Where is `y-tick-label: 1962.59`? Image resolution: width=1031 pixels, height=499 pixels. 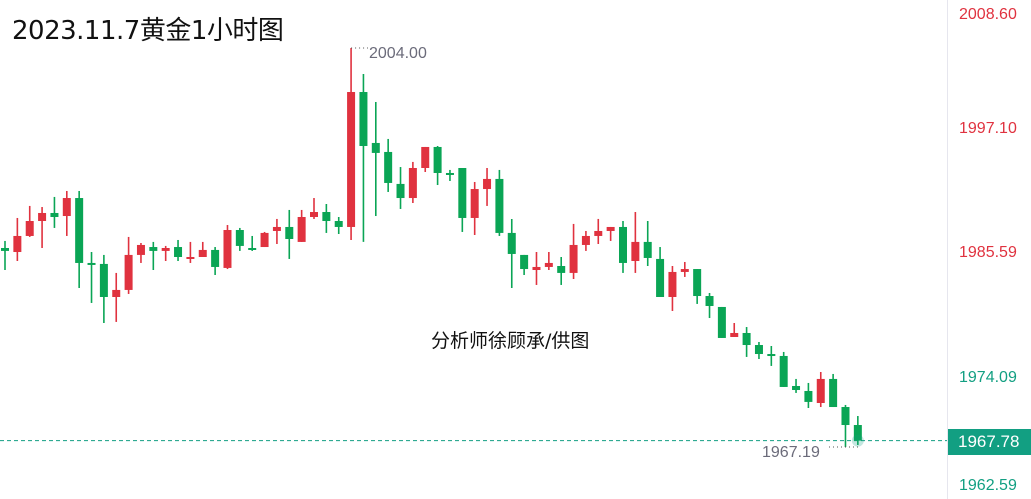 y-tick-label: 1962.59 is located at coordinates (988, 485).